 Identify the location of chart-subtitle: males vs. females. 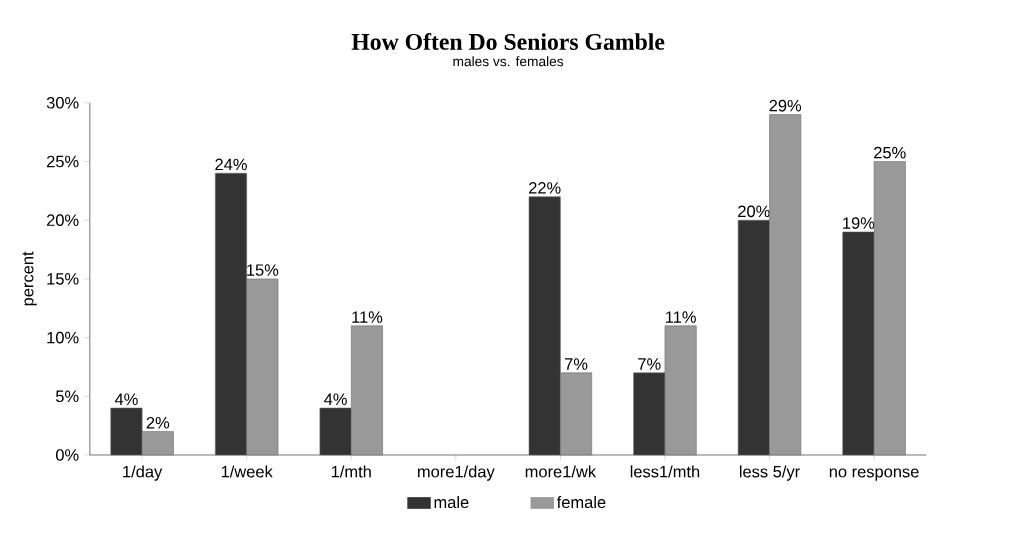
(508, 61).